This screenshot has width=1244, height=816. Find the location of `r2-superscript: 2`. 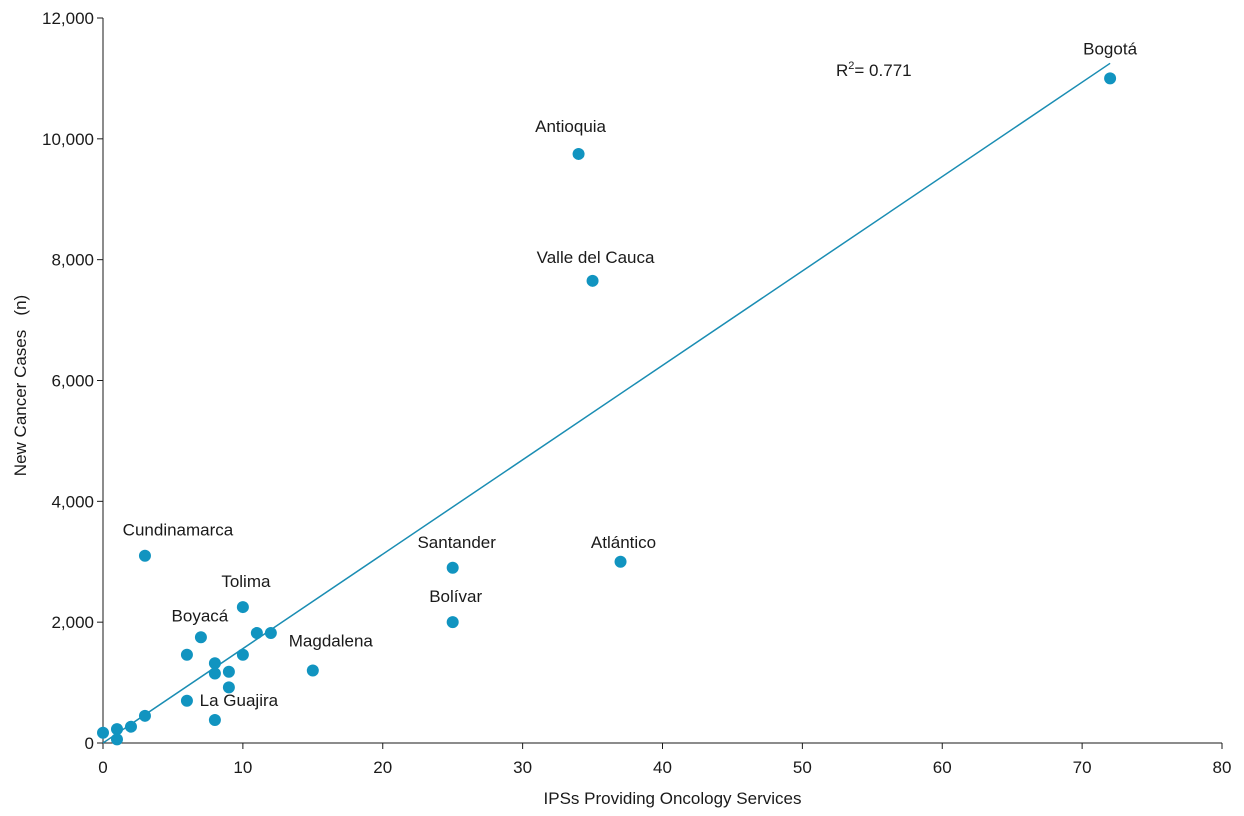

r2-superscript: 2 is located at coordinates (851, 66).